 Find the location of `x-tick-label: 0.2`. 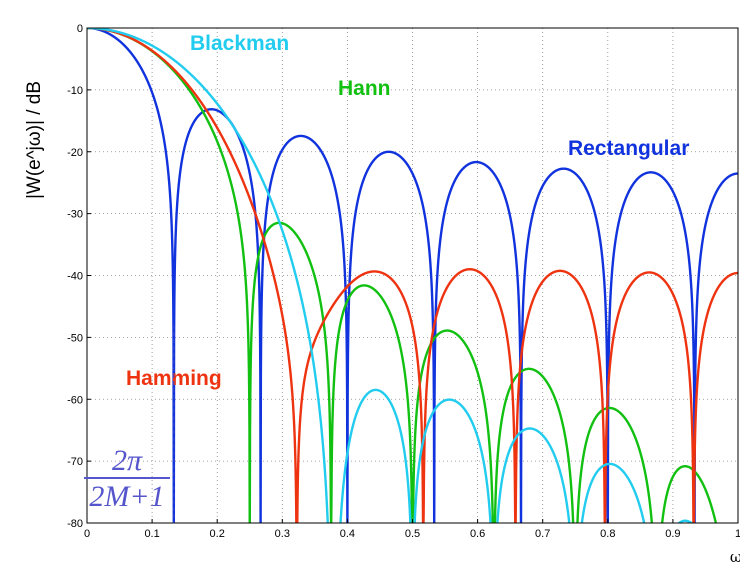

x-tick-label: 0.2 is located at coordinates (217, 534).